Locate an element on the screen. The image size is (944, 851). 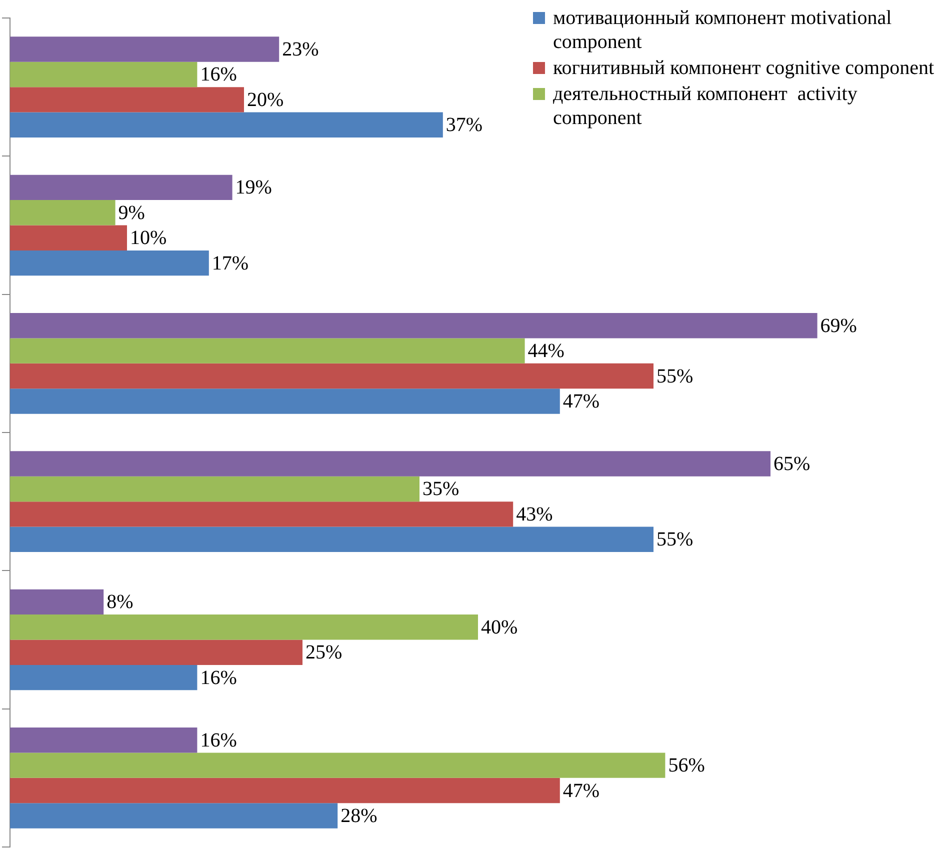
data-label: 8% is located at coordinates (120, 602).